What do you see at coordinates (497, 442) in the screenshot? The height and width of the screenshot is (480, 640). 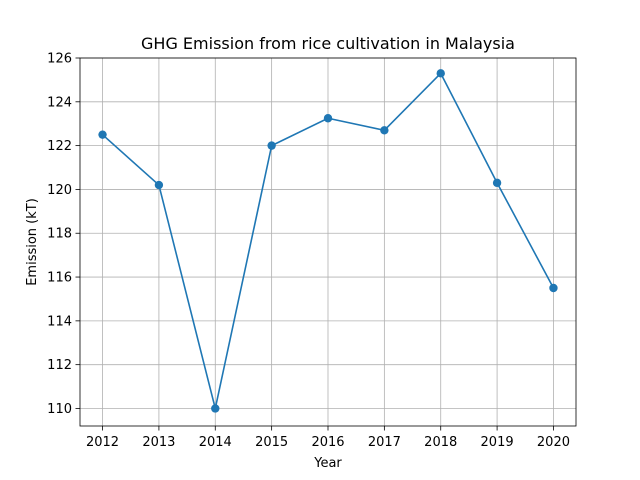 I see `x-tick-label: 2019` at bounding box center [497, 442].